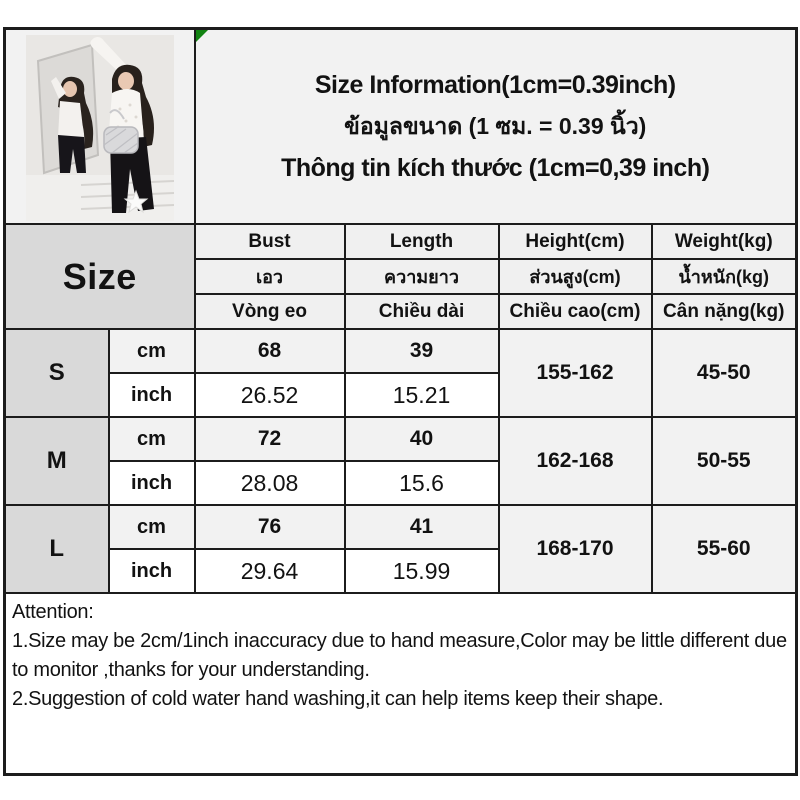 The width and height of the screenshot is (800, 800). What do you see at coordinates (269, 241) in the screenshot?
I see `col-header-bust-en: Bust` at bounding box center [269, 241].